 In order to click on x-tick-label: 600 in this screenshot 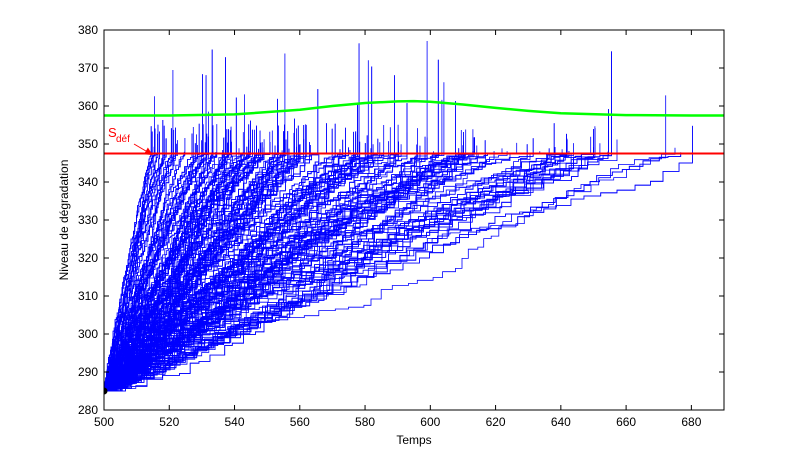, I will do `click(430, 422)`.